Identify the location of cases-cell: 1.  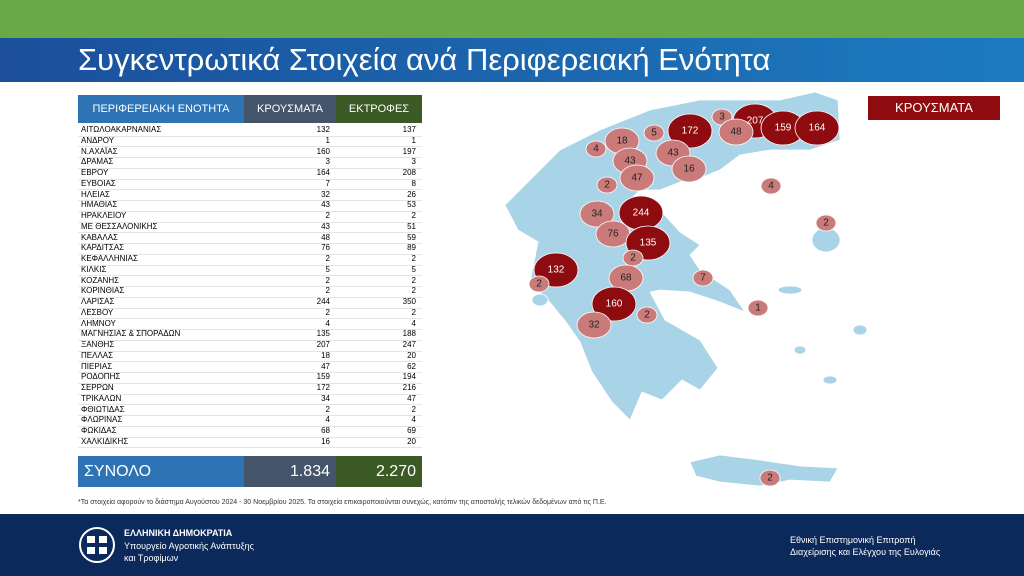
(327, 140).